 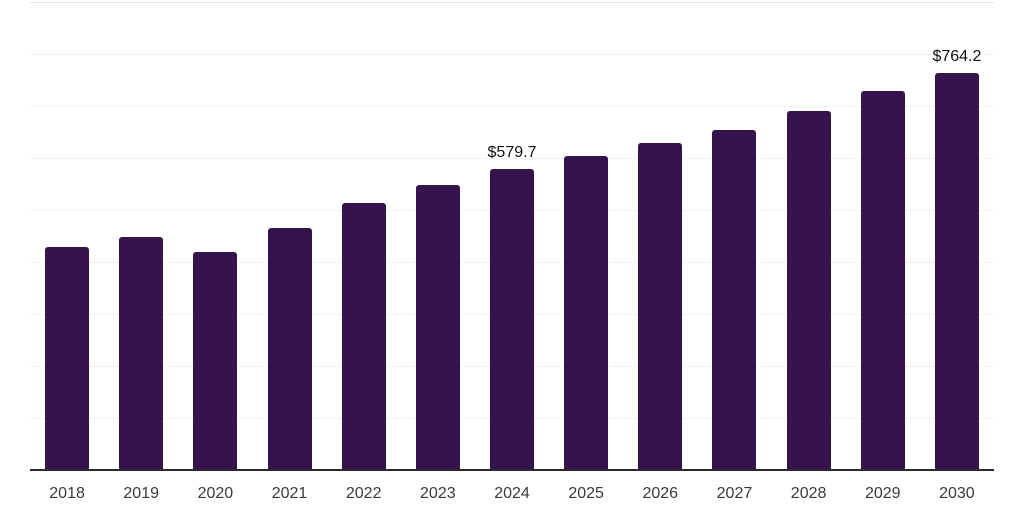 What do you see at coordinates (437, 327) in the screenshot?
I see `bar-2023` at bounding box center [437, 327].